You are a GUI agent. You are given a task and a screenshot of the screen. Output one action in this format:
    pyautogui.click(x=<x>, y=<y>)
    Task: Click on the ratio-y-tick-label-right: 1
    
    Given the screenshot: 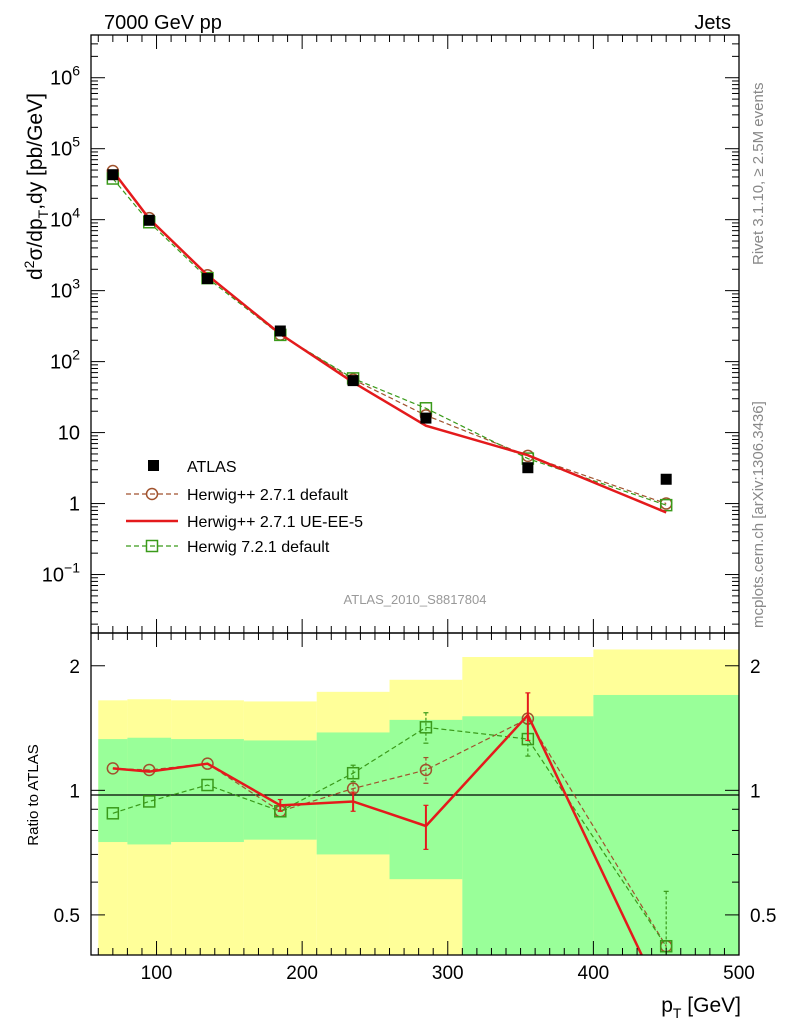 What is the action you would take?
    pyautogui.click(x=755, y=791)
    